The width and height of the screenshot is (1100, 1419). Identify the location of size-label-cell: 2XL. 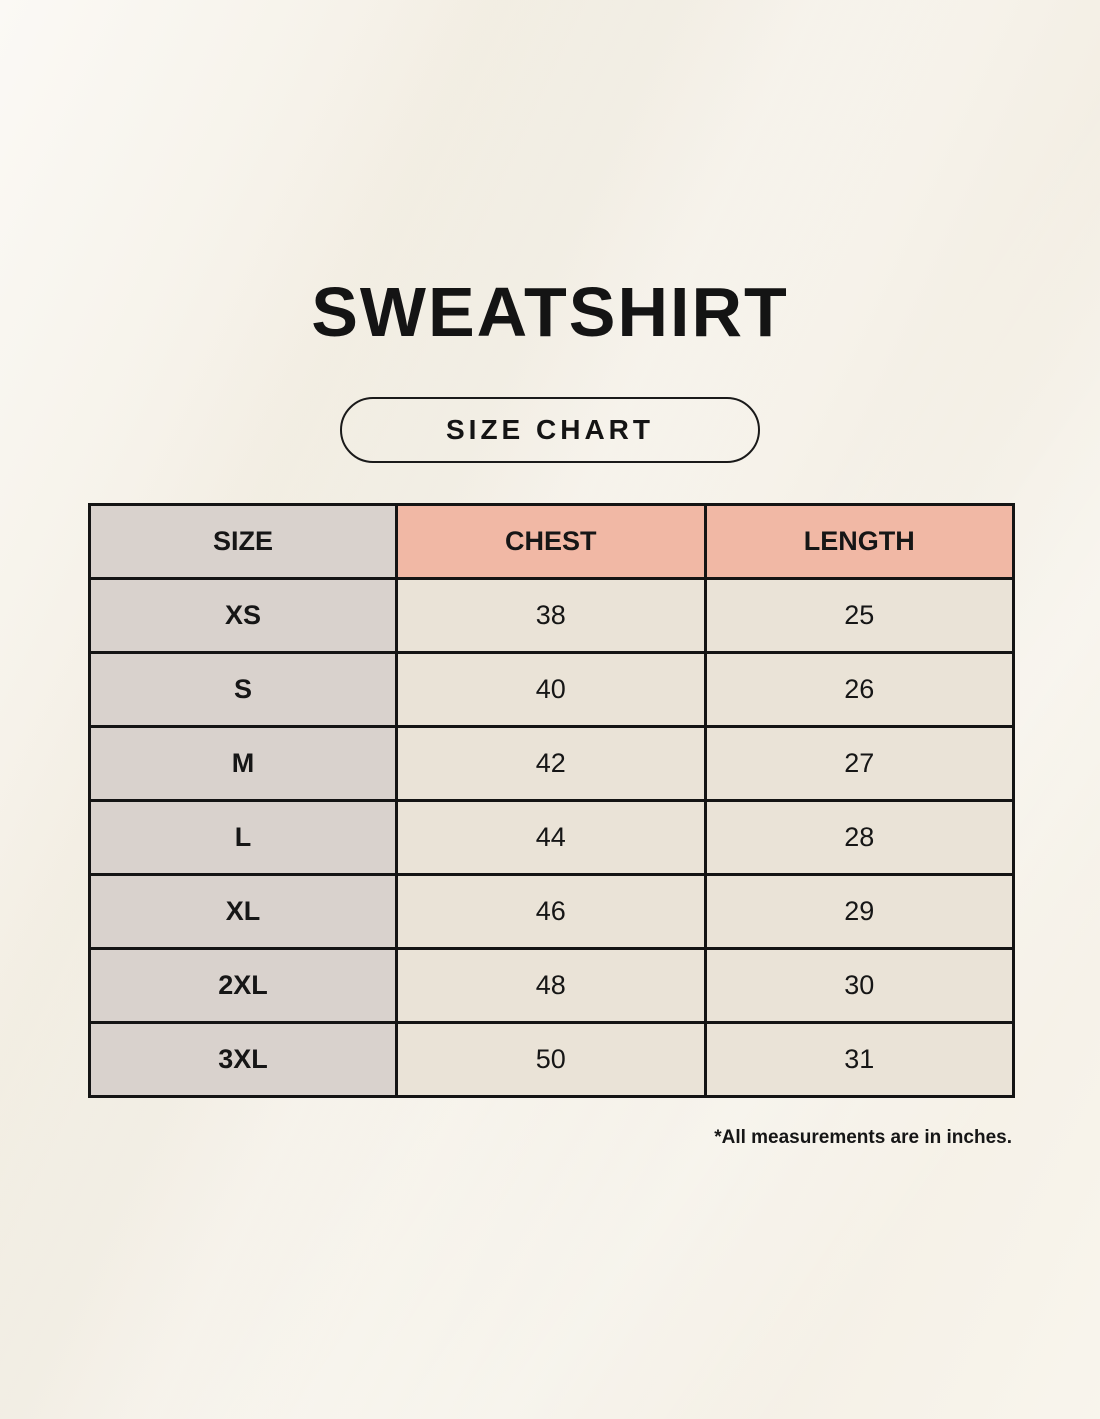
(243, 985).